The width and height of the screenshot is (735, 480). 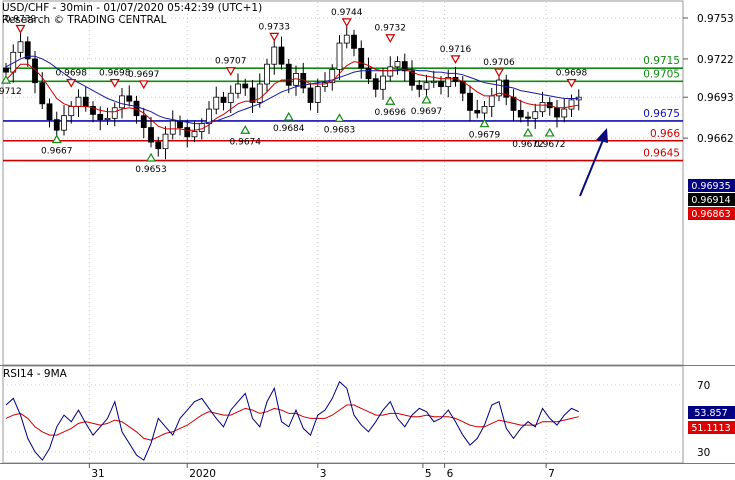 What do you see at coordinates (551, 474) in the screenshot?
I see `x-tick-label: 7` at bounding box center [551, 474].